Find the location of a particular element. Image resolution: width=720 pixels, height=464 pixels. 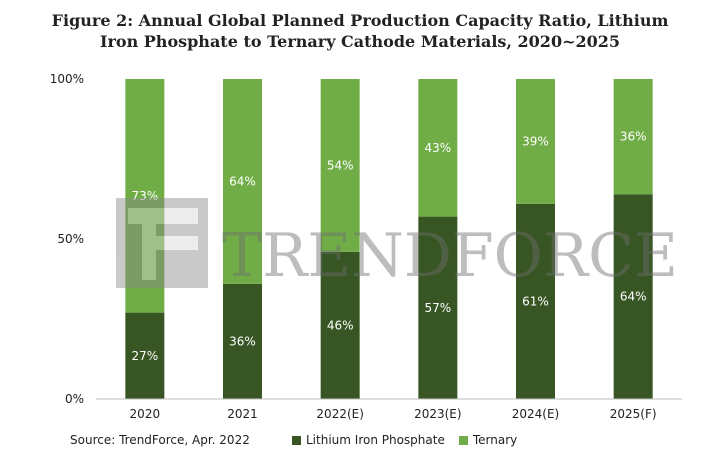

data-label-ternary-5: 36% is located at coordinates (633, 137).